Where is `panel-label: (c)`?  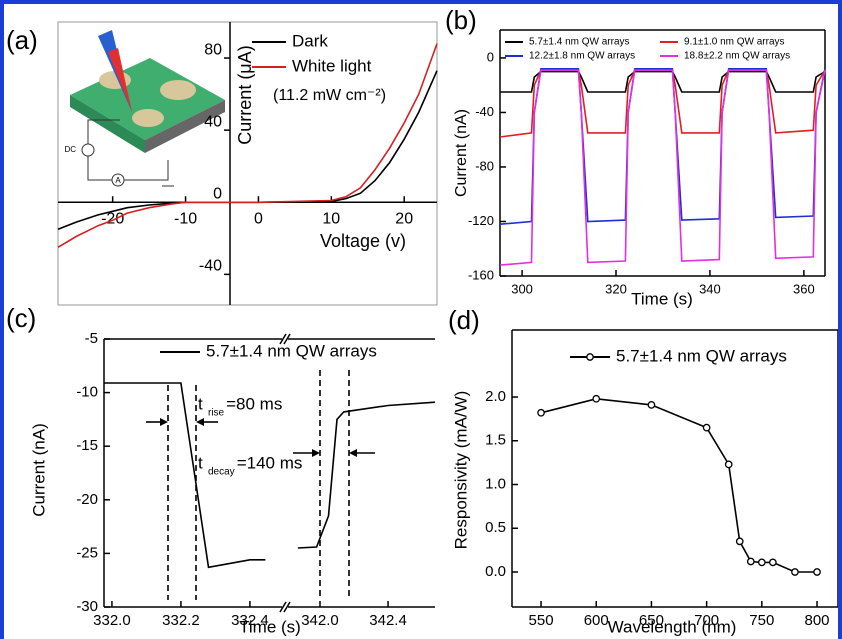
panel-label: (c) is located at coordinates (21, 318).